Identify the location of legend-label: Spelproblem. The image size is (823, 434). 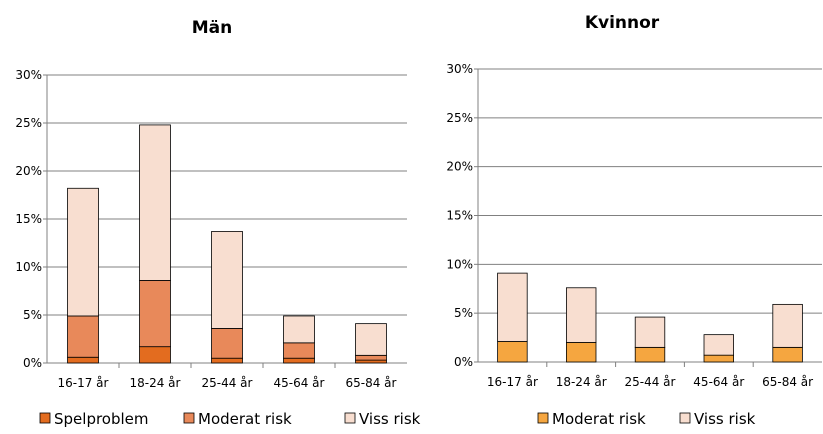
(101, 419).